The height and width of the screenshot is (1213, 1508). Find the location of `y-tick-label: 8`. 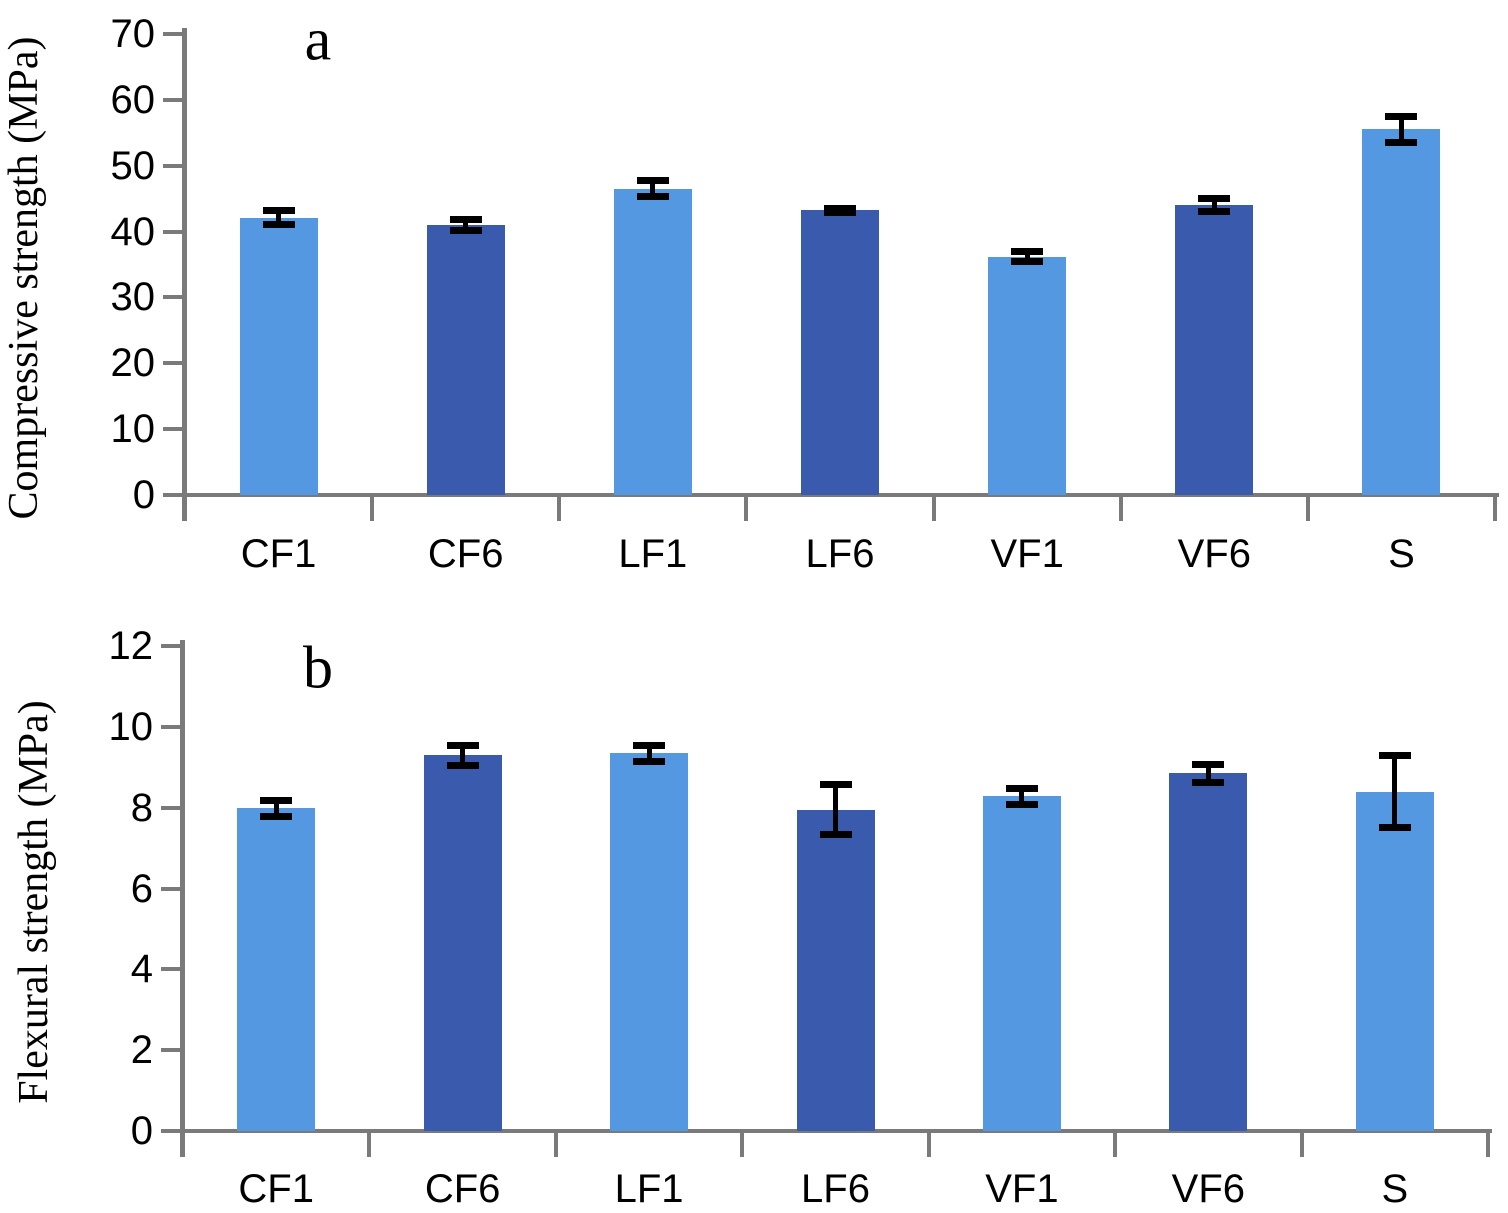

y-tick-label: 8 is located at coordinates (141, 807).